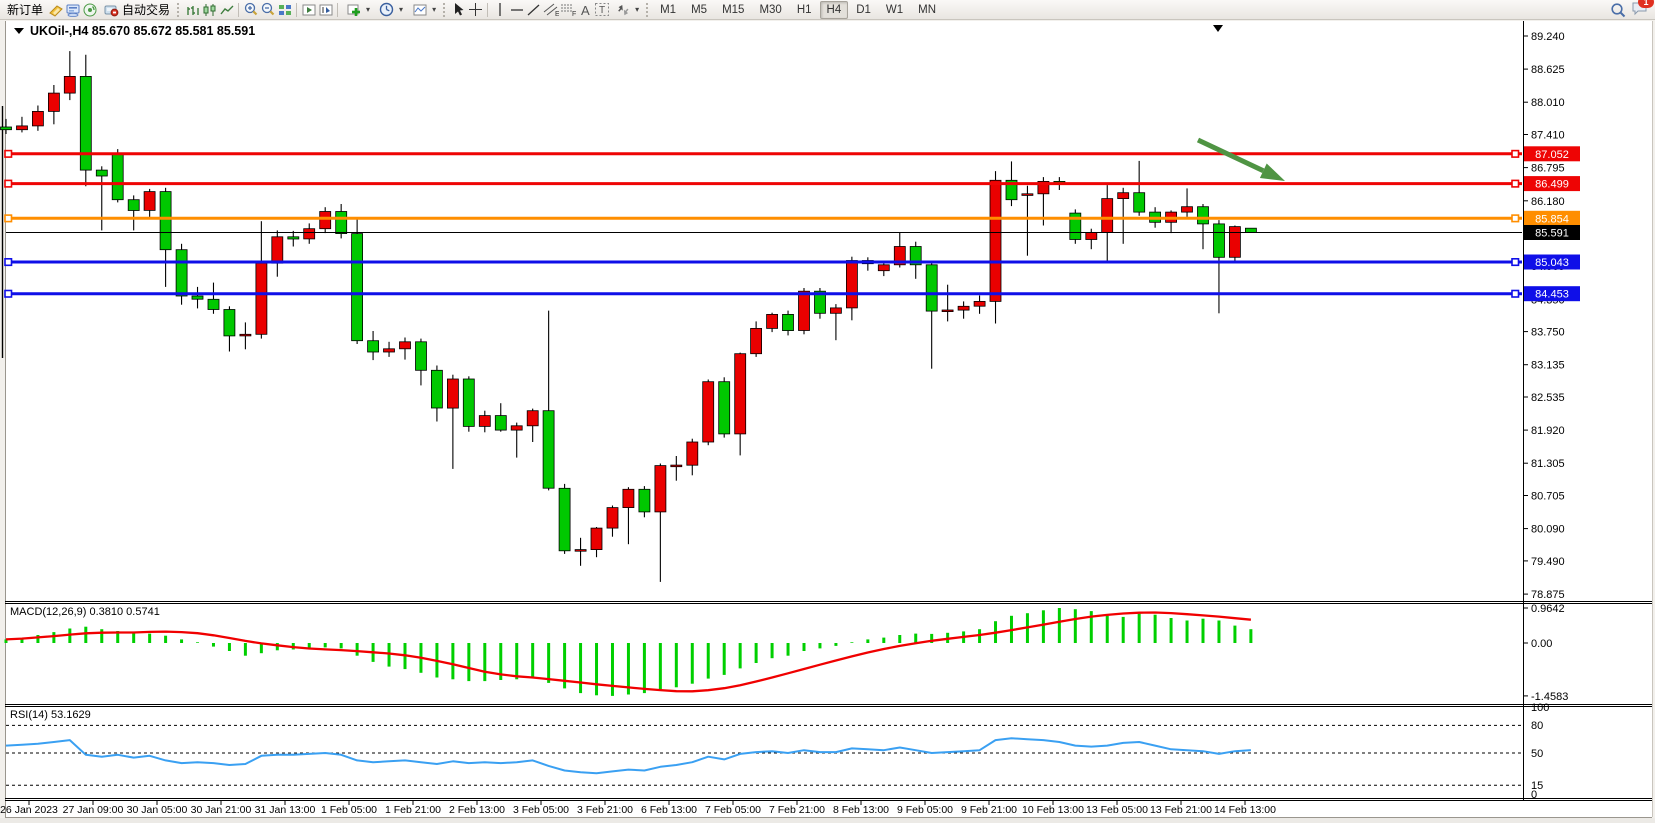  What do you see at coordinates (894, 9) in the screenshot?
I see `timeframe-w1: W1` at bounding box center [894, 9].